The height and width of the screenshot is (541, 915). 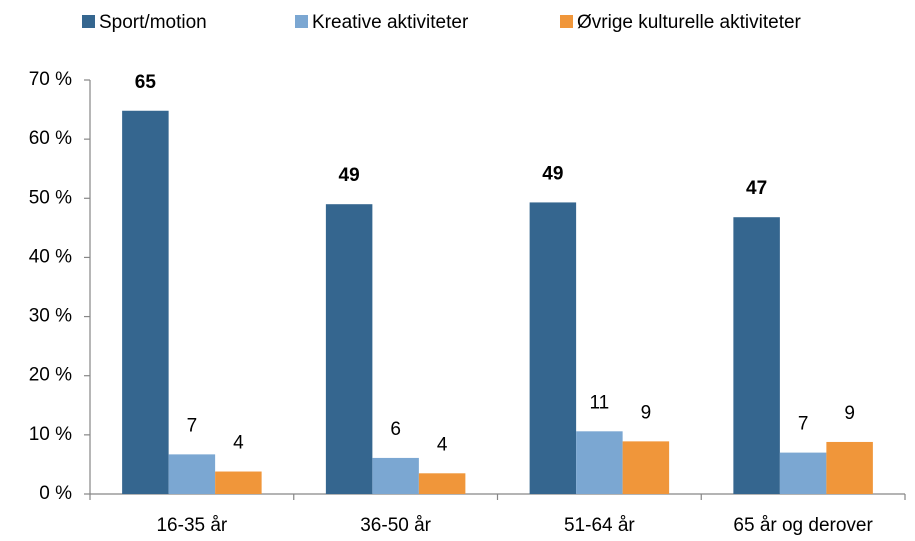 What do you see at coordinates (600, 402) in the screenshot?
I see `data-label: 11` at bounding box center [600, 402].